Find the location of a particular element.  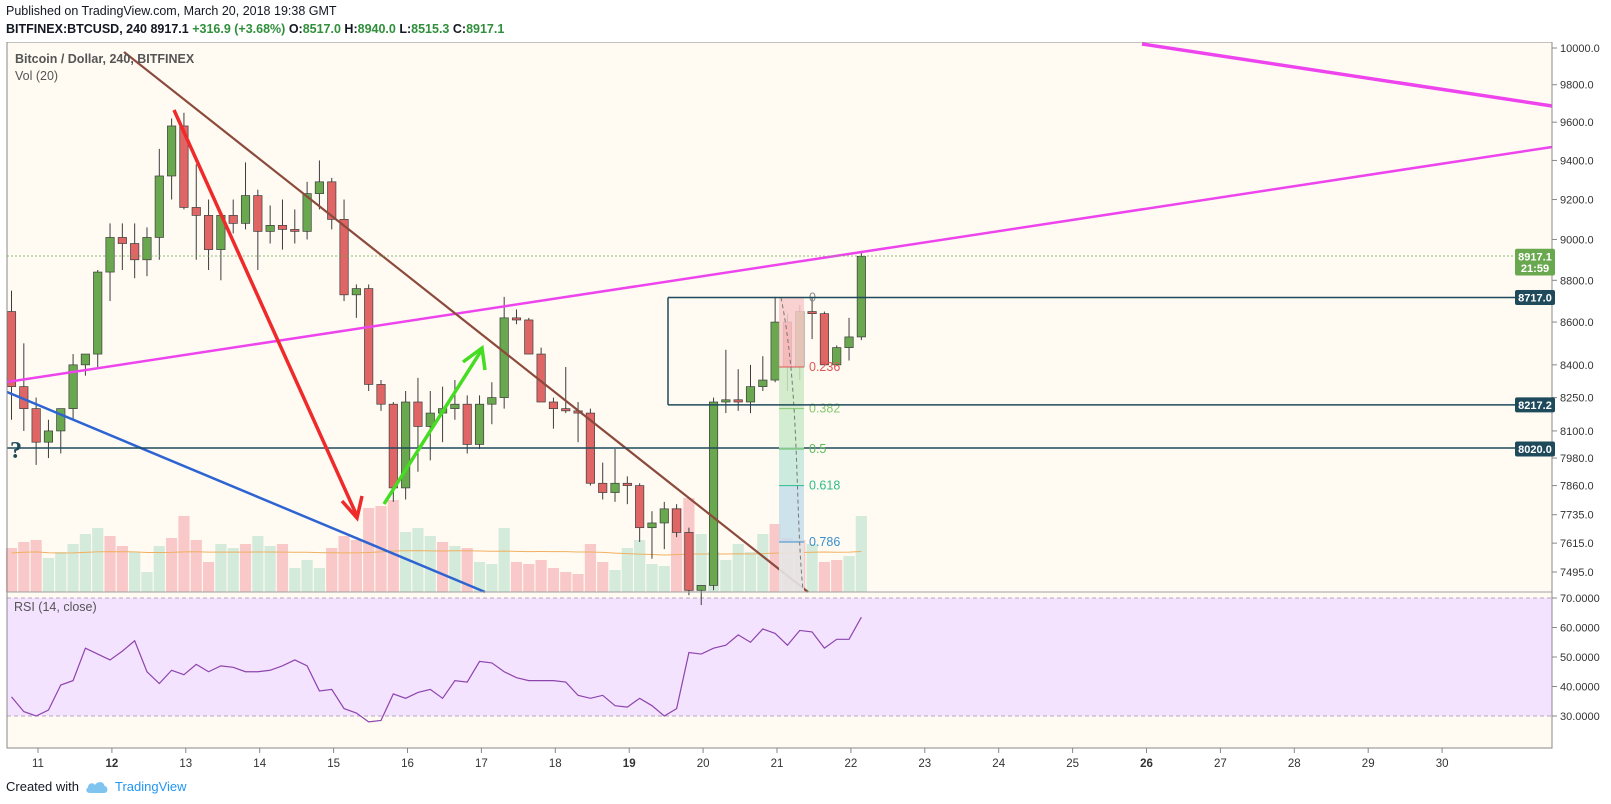

tradingview-link: TradingView is located at coordinates (150, 786).